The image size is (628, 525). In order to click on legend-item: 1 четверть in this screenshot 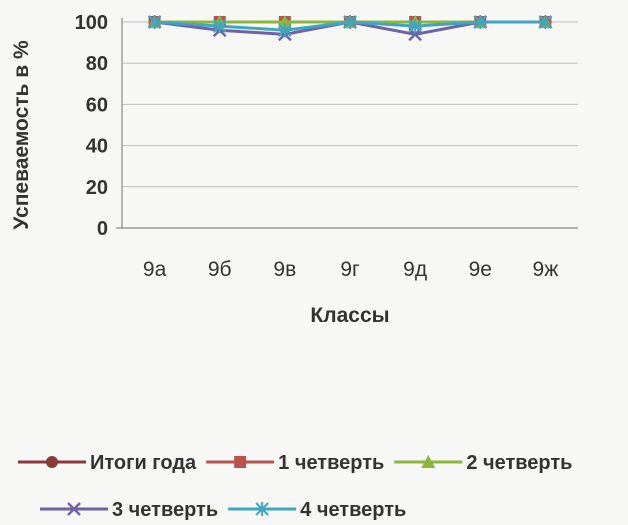, I will do `click(295, 463)`.